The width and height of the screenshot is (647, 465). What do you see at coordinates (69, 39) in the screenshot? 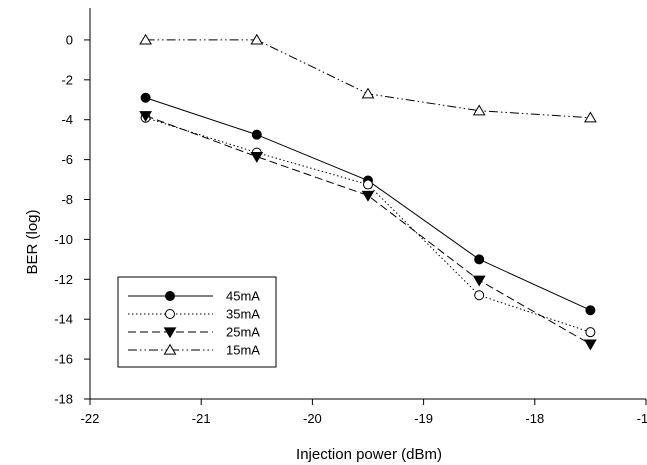
I see `y-tick-label: 0` at bounding box center [69, 39].